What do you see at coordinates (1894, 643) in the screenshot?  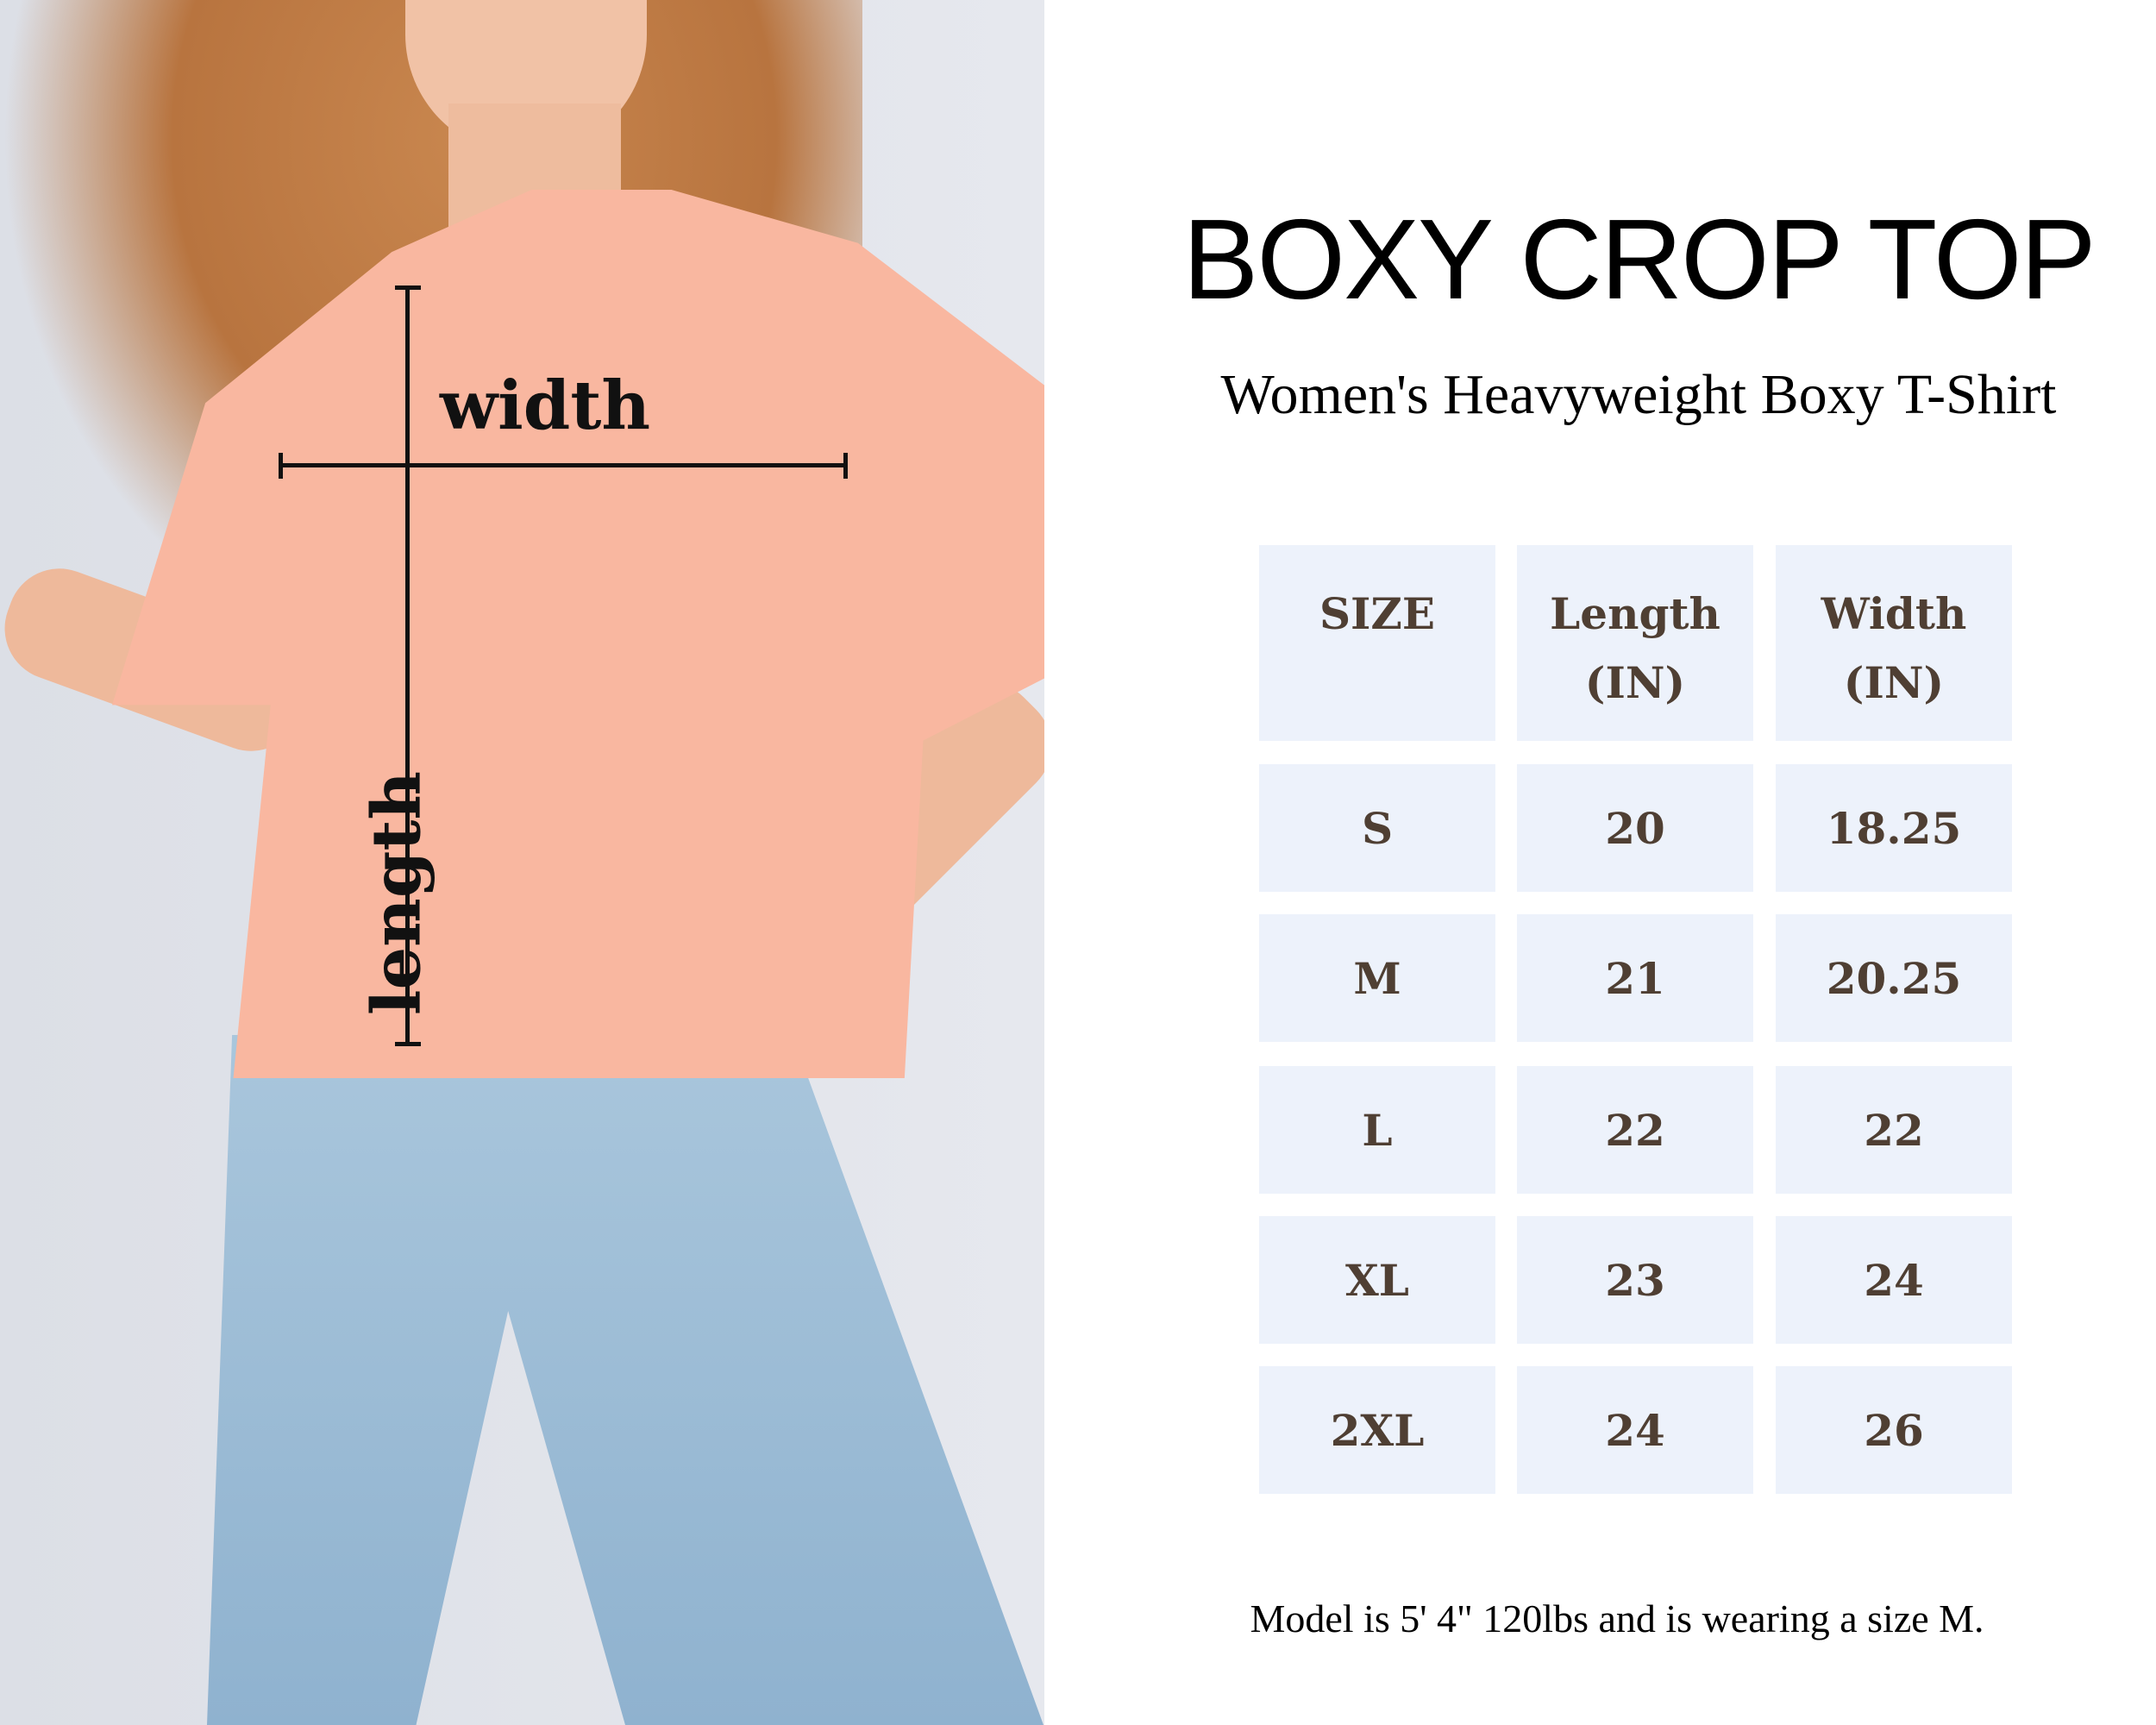 I see `header-width: Width (IN)` at bounding box center [1894, 643].